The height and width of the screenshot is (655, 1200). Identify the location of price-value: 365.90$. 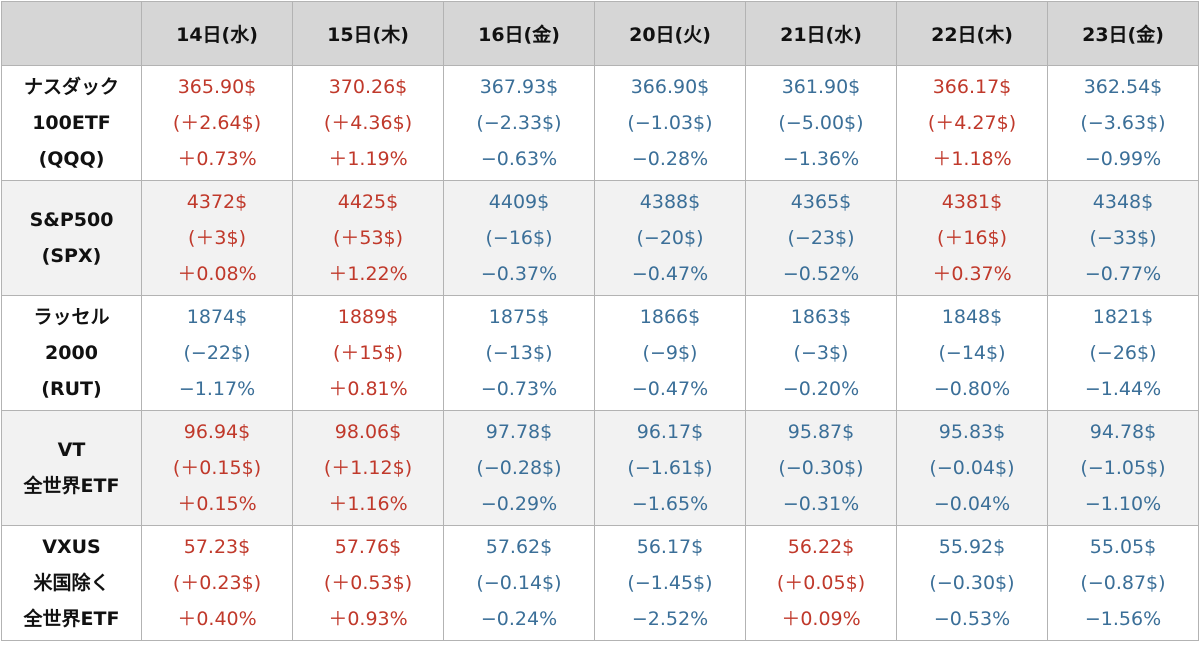
(217, 87).